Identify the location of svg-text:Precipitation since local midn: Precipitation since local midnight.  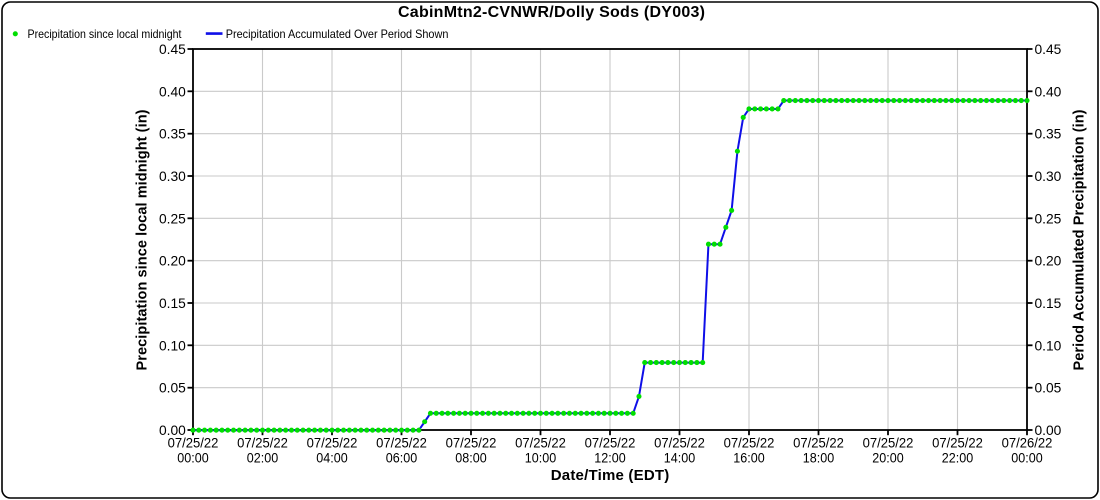
(105, 34).